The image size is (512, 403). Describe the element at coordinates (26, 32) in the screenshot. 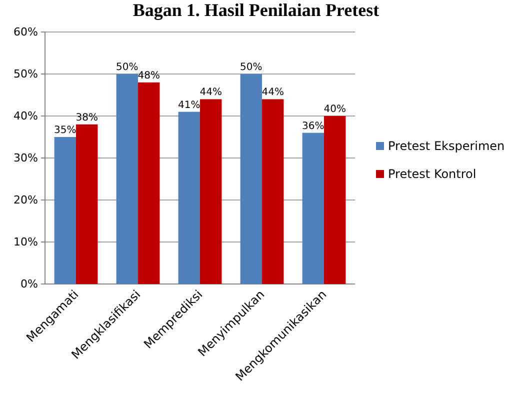

I see `y-tick-label: 60%` at that location.